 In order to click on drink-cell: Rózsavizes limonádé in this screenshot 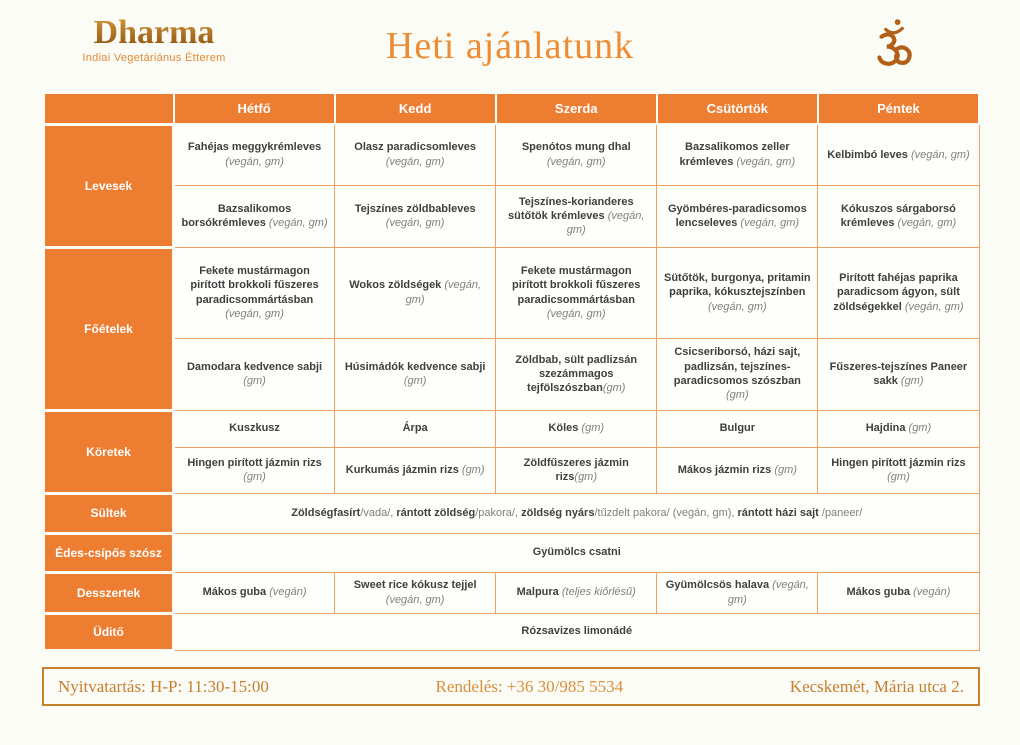, I will do `click(576, 631)`.